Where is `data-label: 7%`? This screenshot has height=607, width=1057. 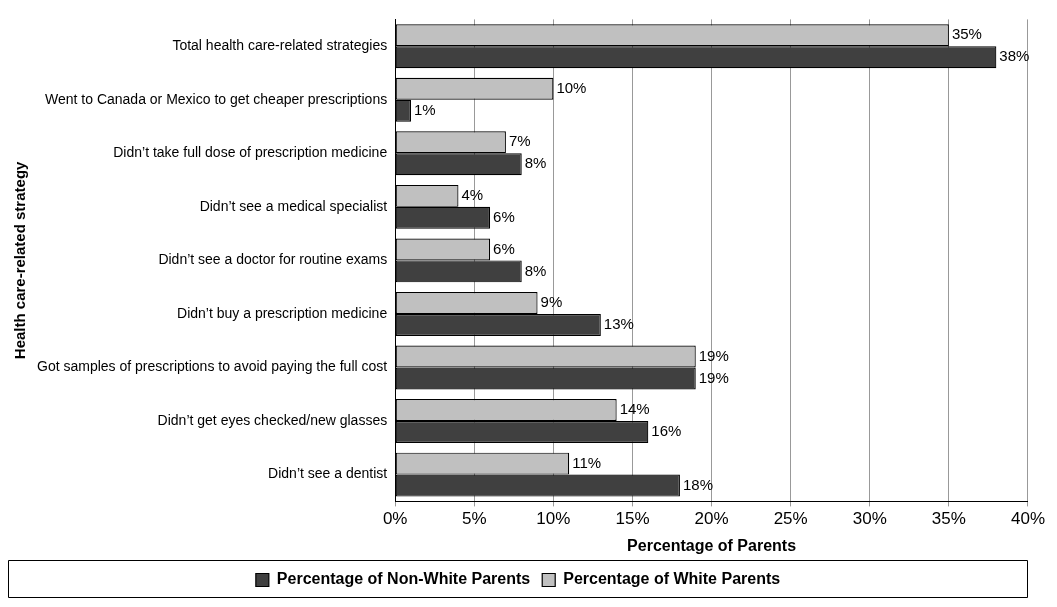 data-label: 7% is located at coordinates (519, 141).